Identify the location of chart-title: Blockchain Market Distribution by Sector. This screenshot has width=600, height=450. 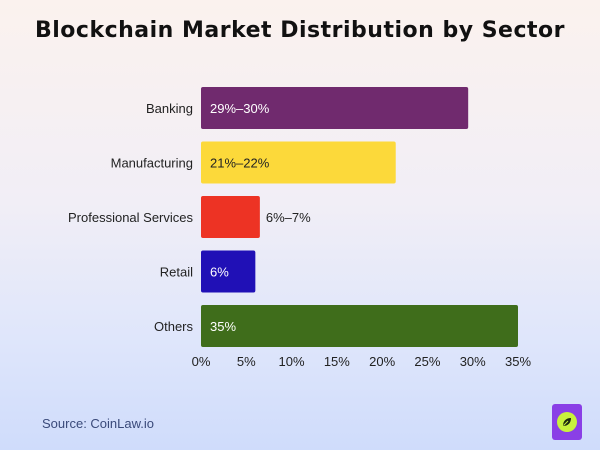
(300, 30).